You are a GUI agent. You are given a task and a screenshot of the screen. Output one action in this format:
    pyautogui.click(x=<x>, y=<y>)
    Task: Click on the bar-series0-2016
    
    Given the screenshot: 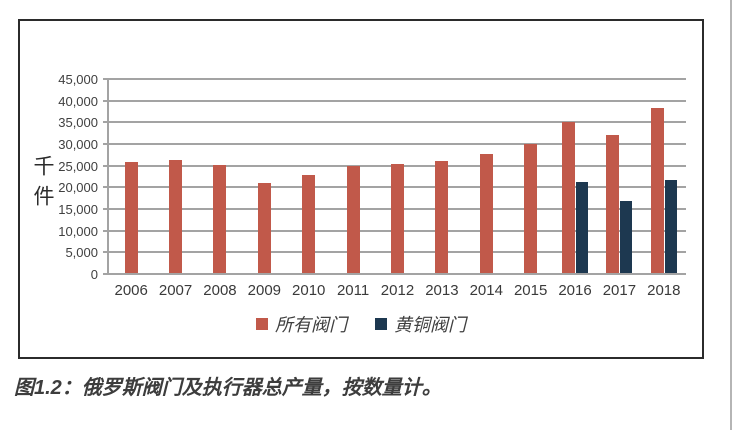 What is the action you would take?
    pyautogui.click(x=569, y=197)
    